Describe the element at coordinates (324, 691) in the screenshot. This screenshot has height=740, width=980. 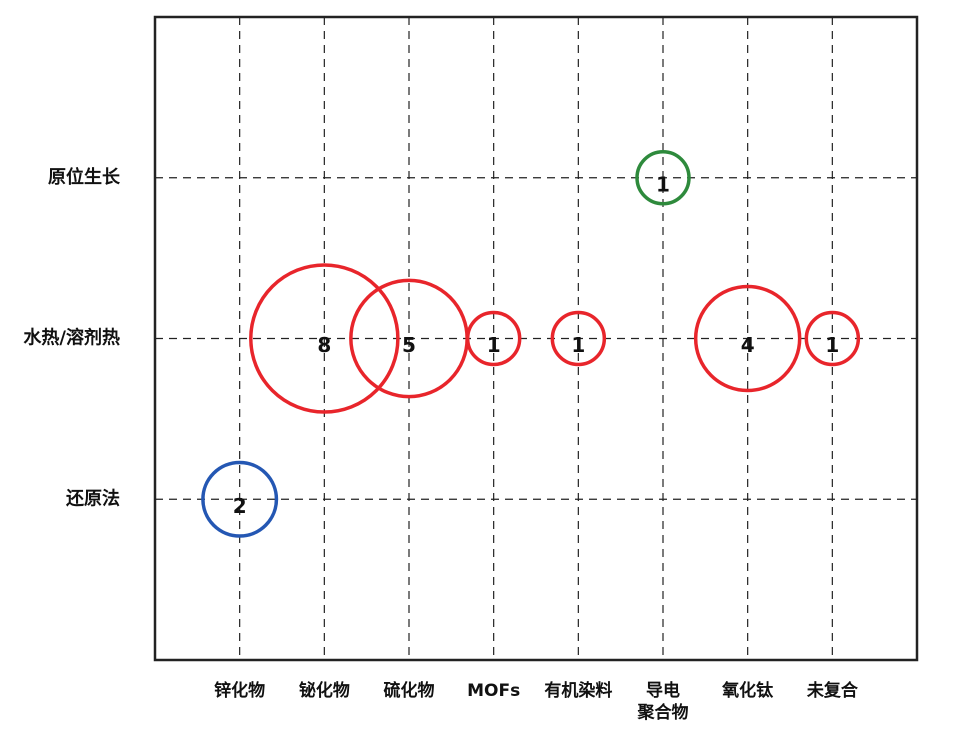
I see `x-tick-label: 铋化物` at that location.